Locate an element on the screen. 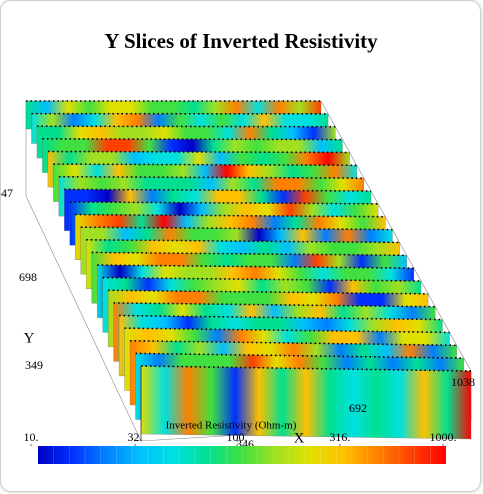 This screenshot has width=483, height=494. x-tick-label: 1038 is located at coordinates (463, 382).